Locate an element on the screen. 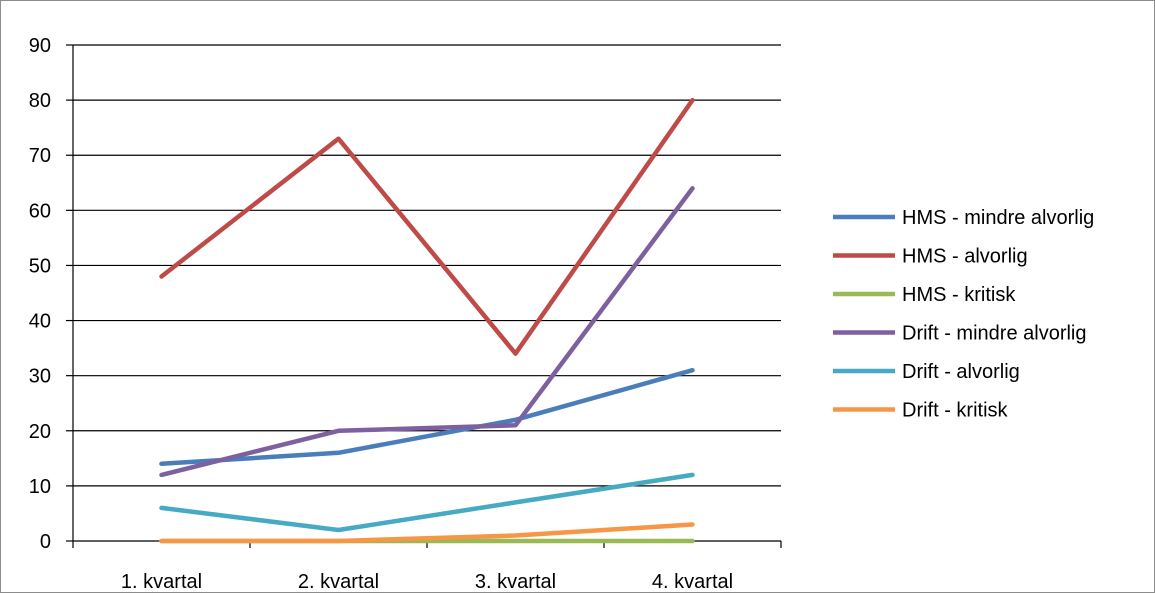 The width and height of the screenshot is (1155, 594). y-tick-label: 70 is located at coordinates (40, 156).